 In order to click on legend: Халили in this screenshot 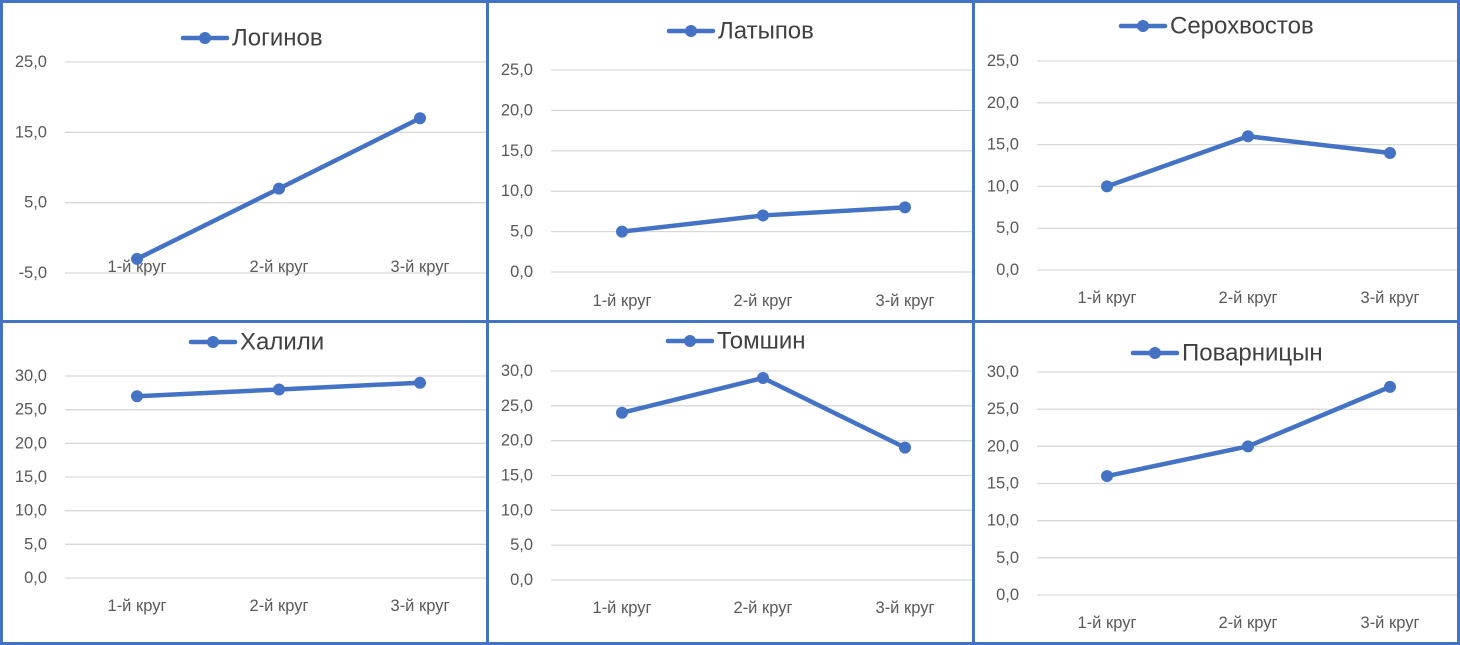, I will do `click(256, 342)`.